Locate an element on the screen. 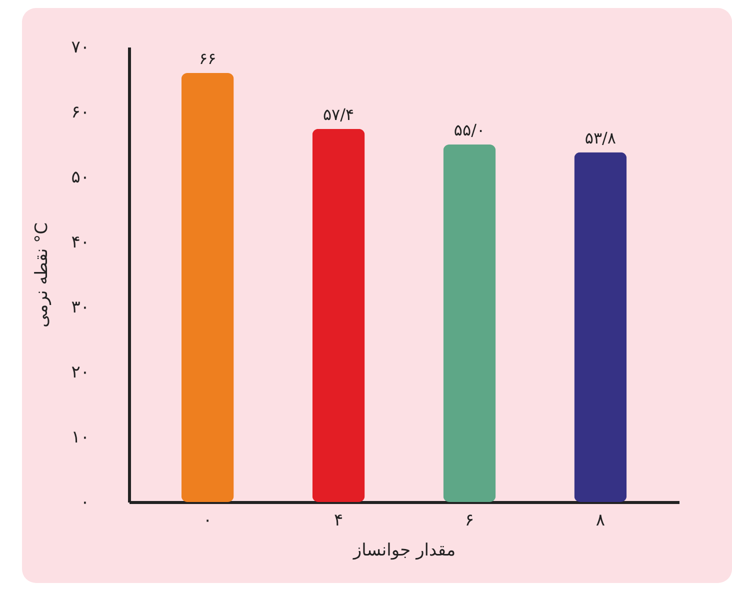  x-tick-label: ۶ is located at coordinates (469, 520).